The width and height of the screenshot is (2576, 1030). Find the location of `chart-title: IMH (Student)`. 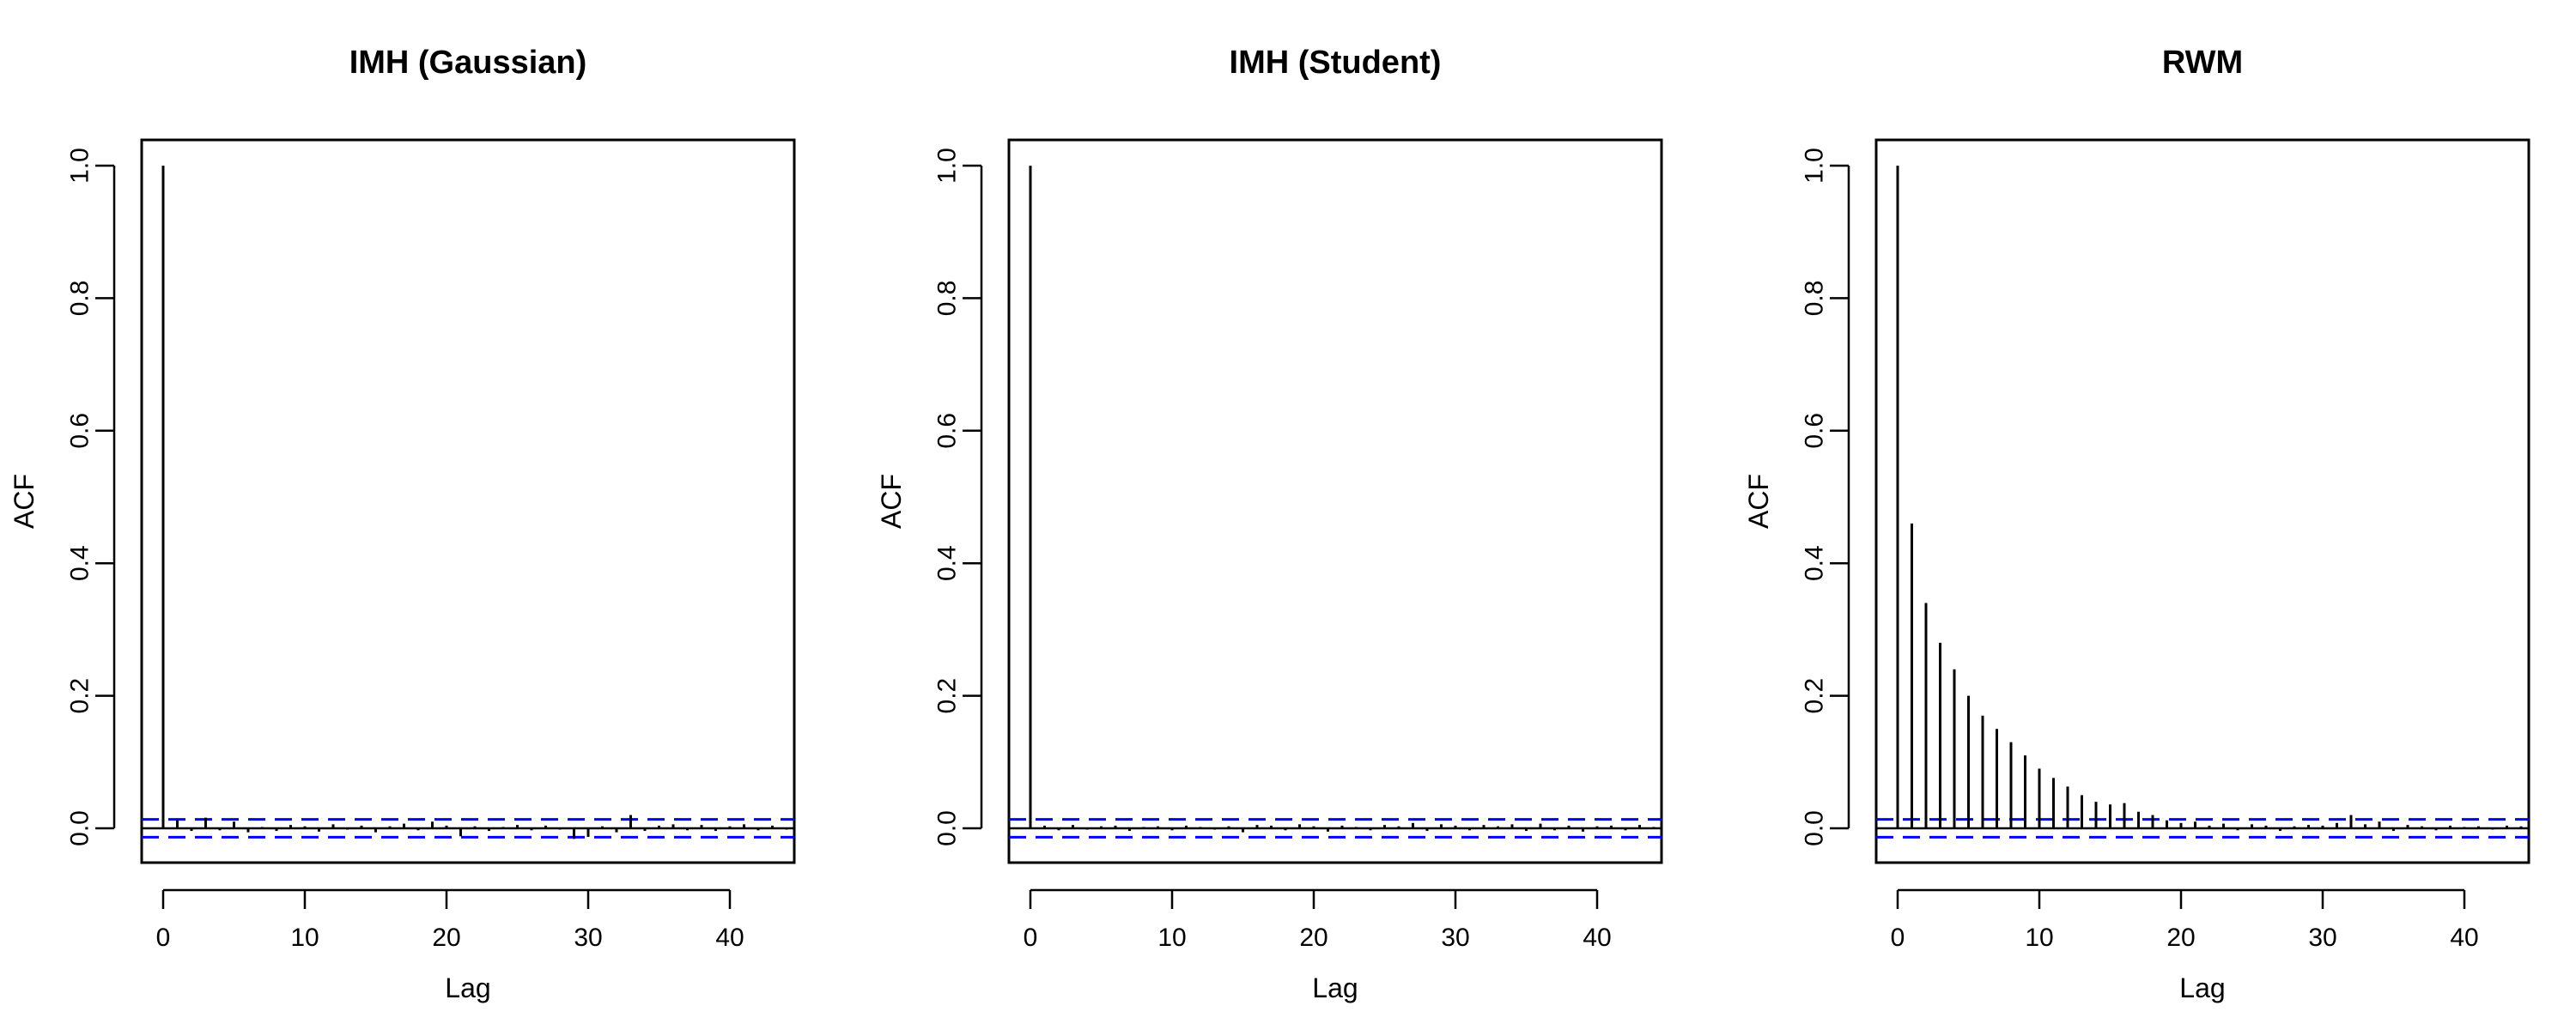

chart-title: IMH (Student) is located at coordinates (1336, 63).